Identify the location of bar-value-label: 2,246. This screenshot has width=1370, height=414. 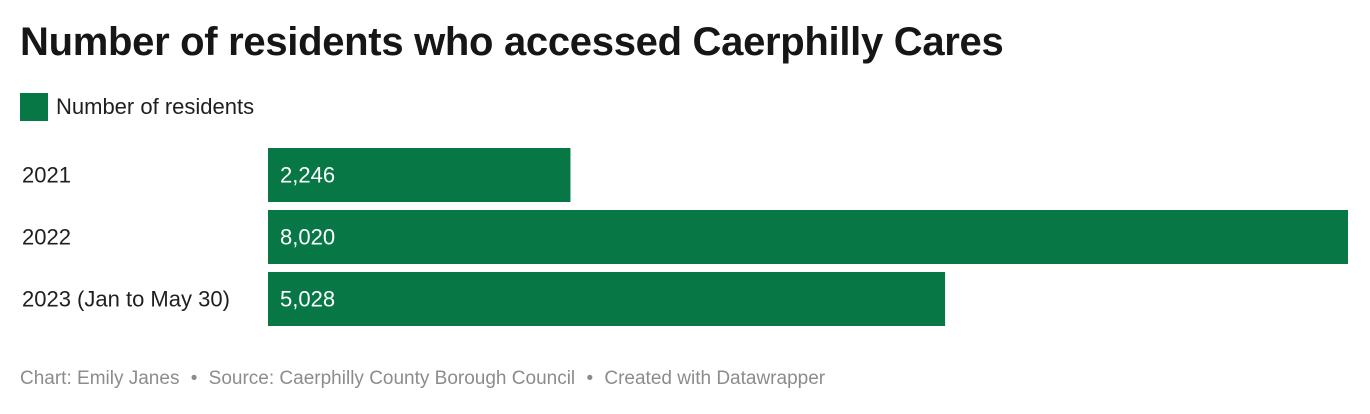
(307, 175).